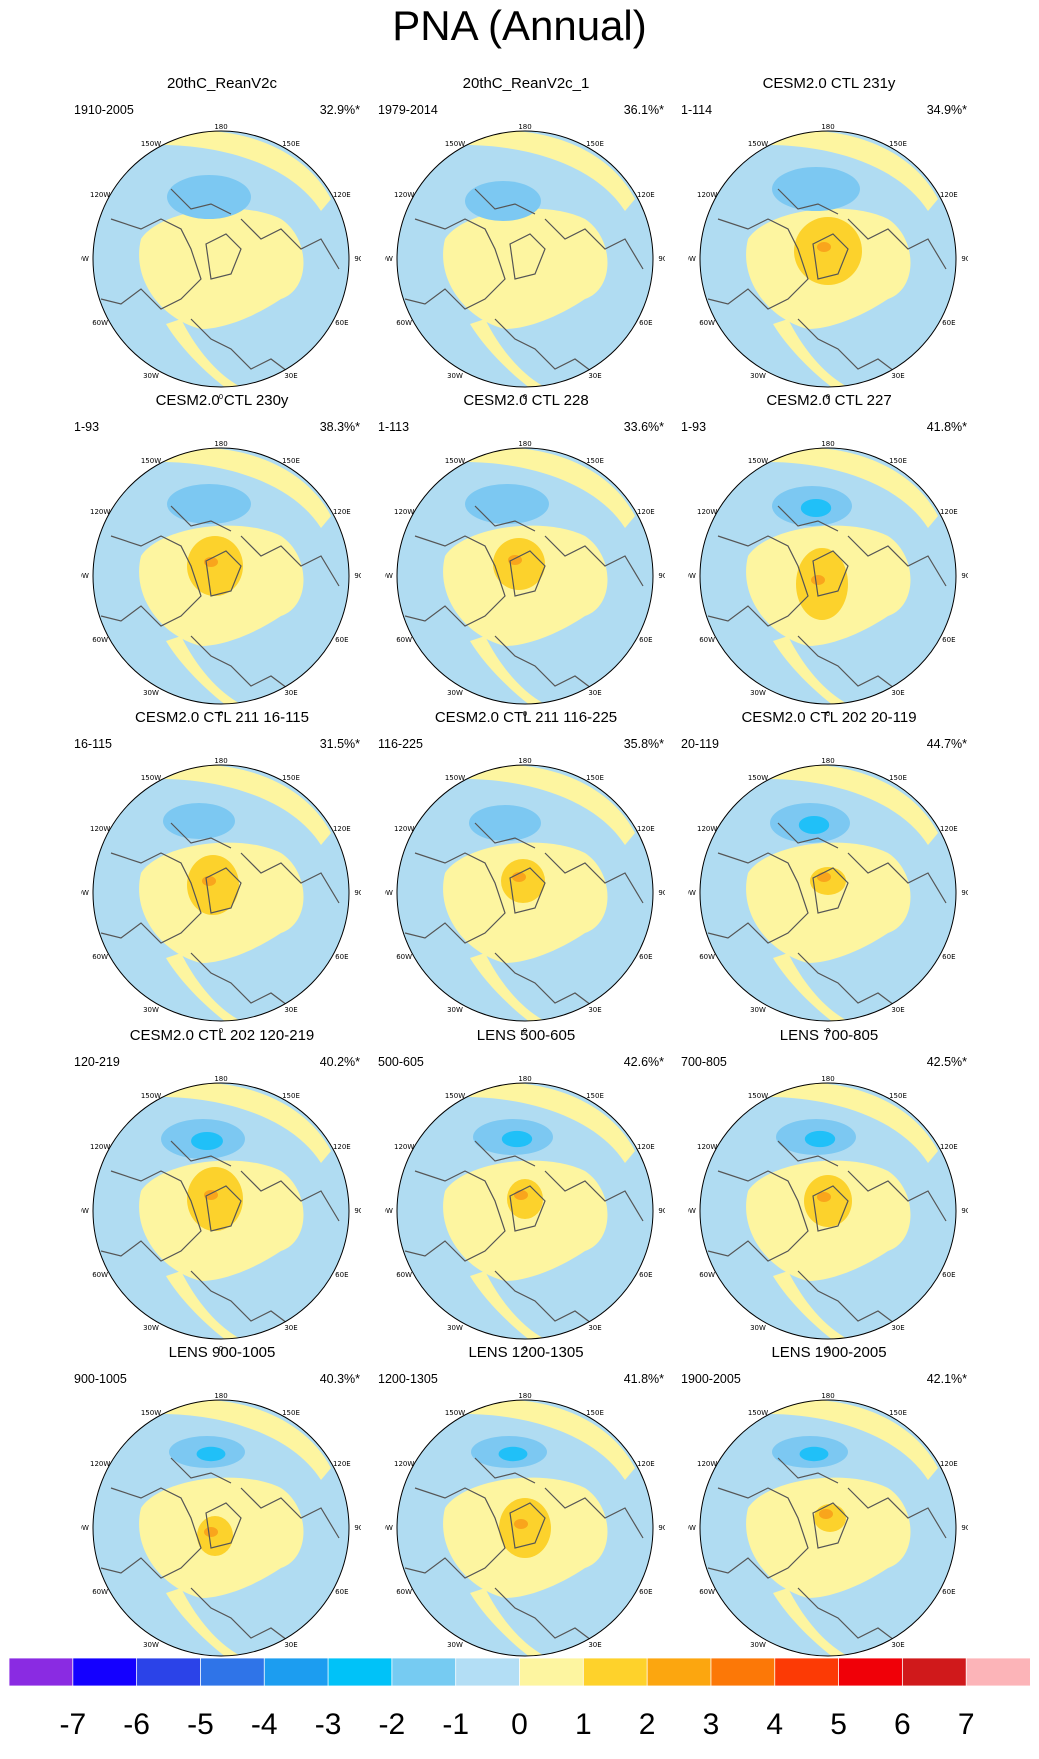 The width and height of the screenshot is (1039, 1759). I want to click on colorbar-tick-label: 1, so click(583, 1724).